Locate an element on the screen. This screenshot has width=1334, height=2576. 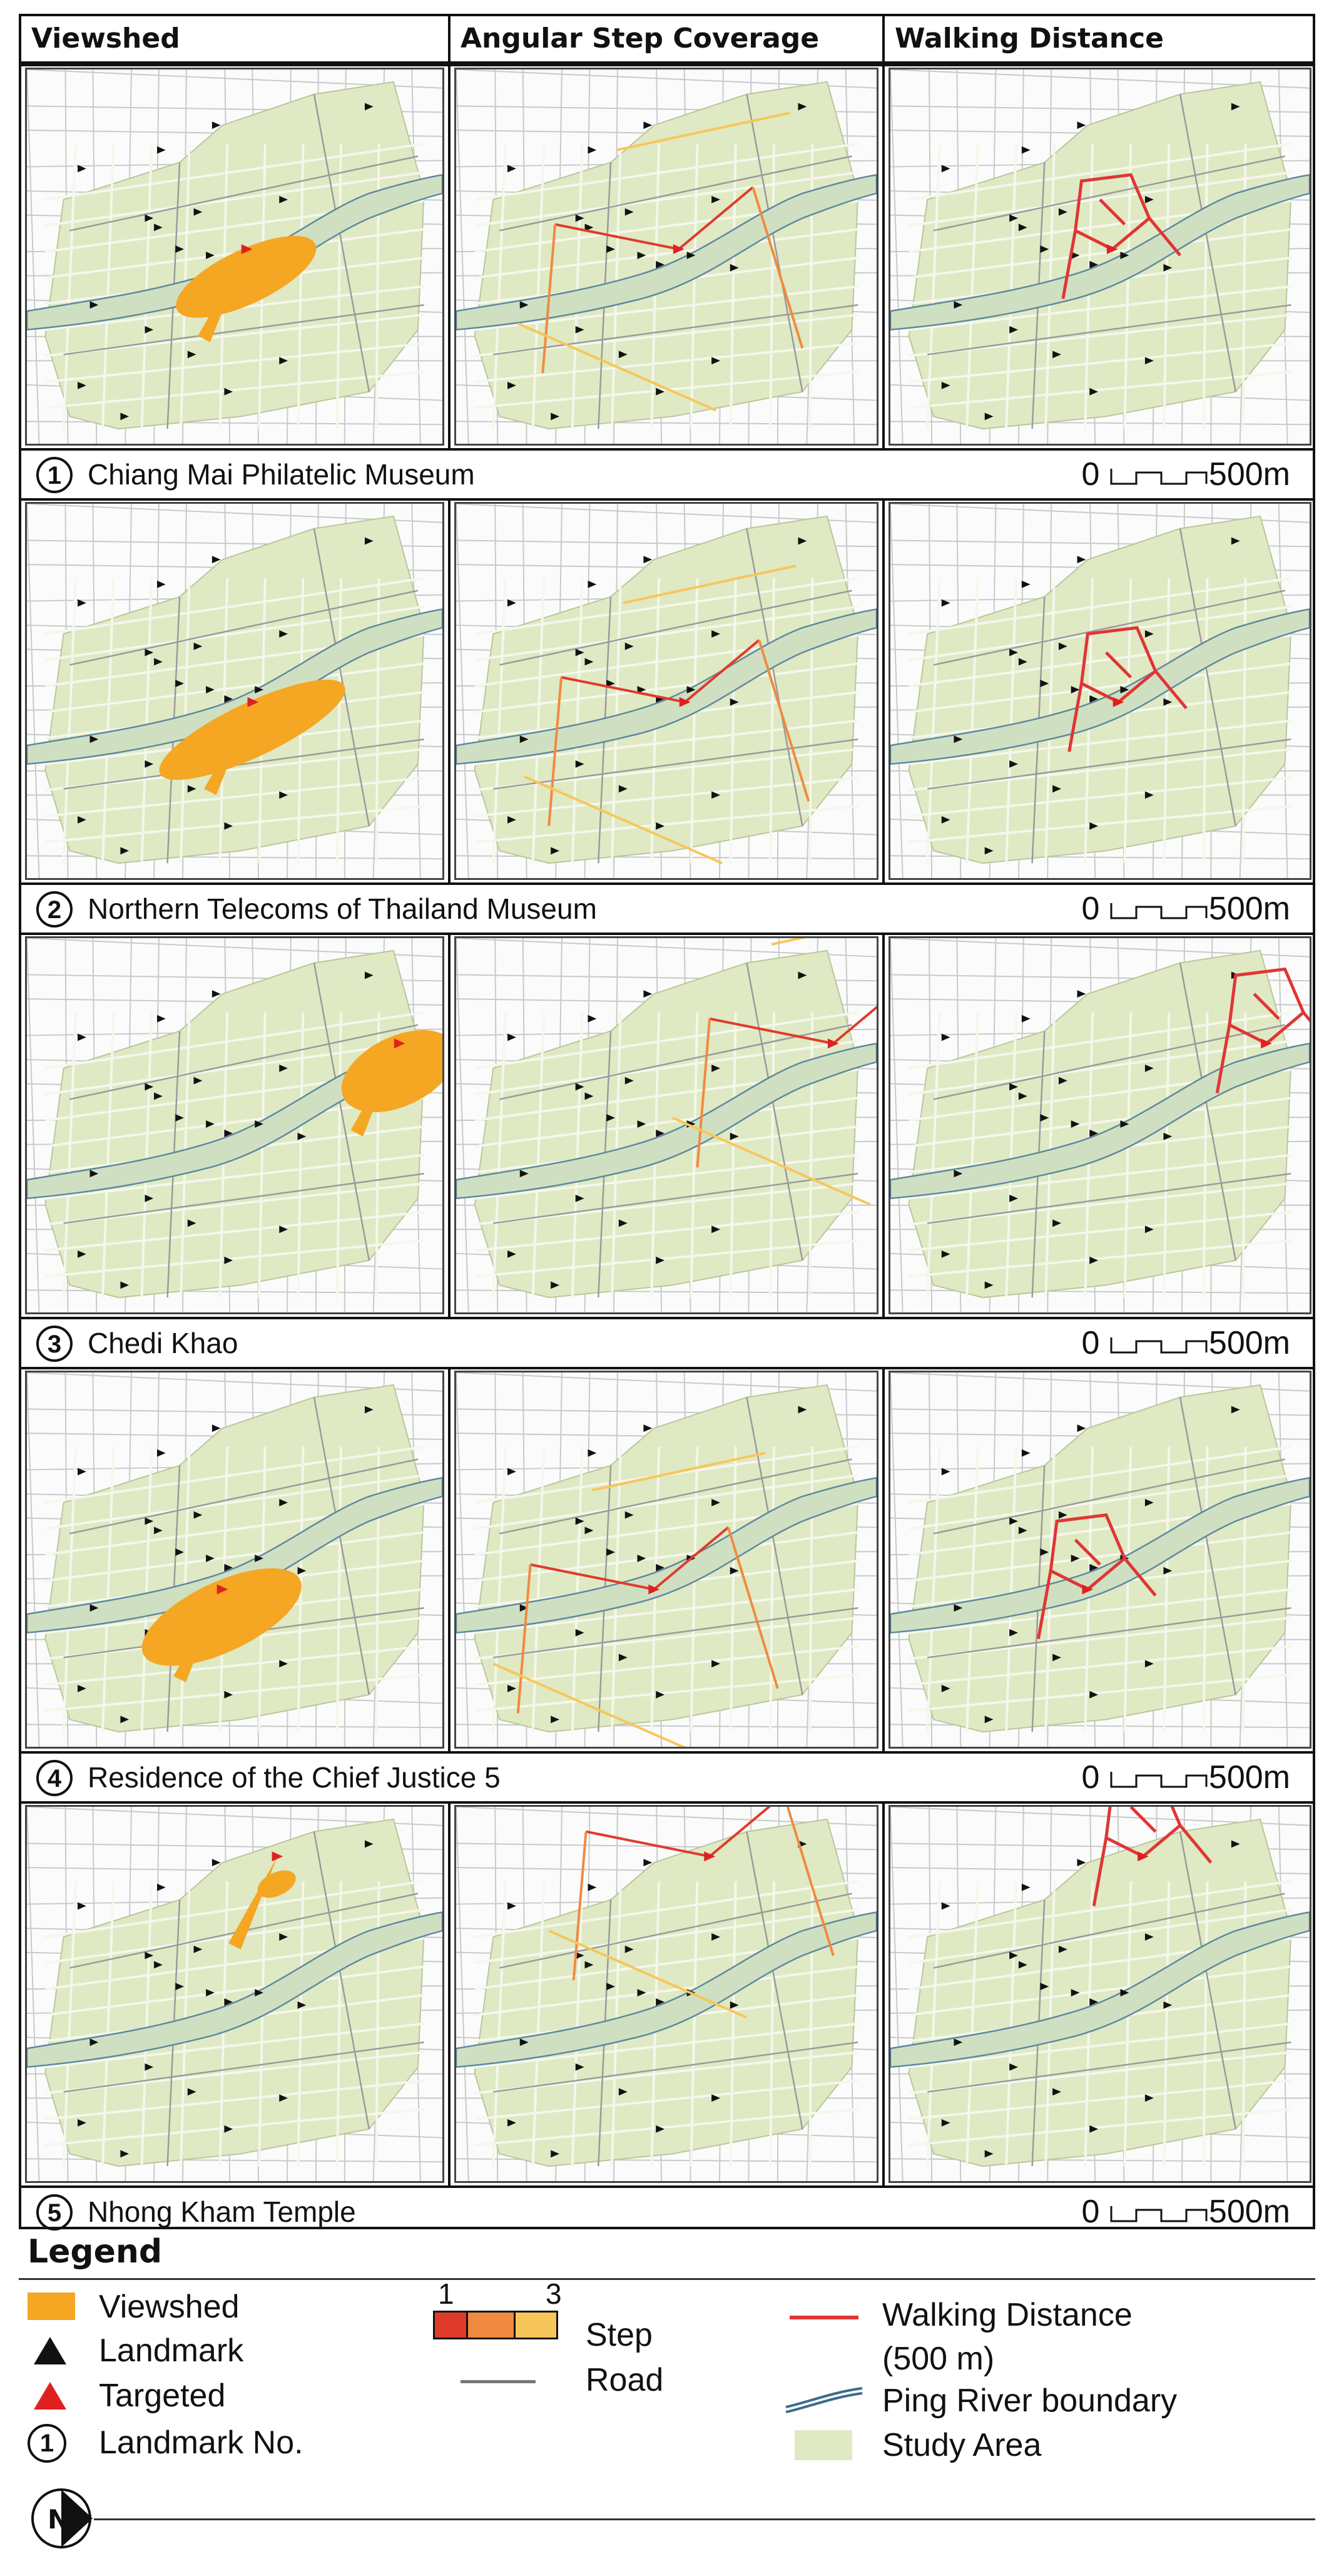
row-divider is located at coordinates (667, 1803).